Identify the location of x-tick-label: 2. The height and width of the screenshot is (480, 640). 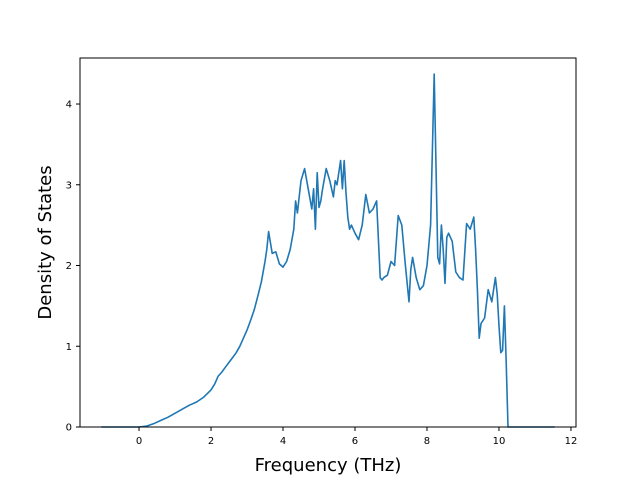
(211, 441).